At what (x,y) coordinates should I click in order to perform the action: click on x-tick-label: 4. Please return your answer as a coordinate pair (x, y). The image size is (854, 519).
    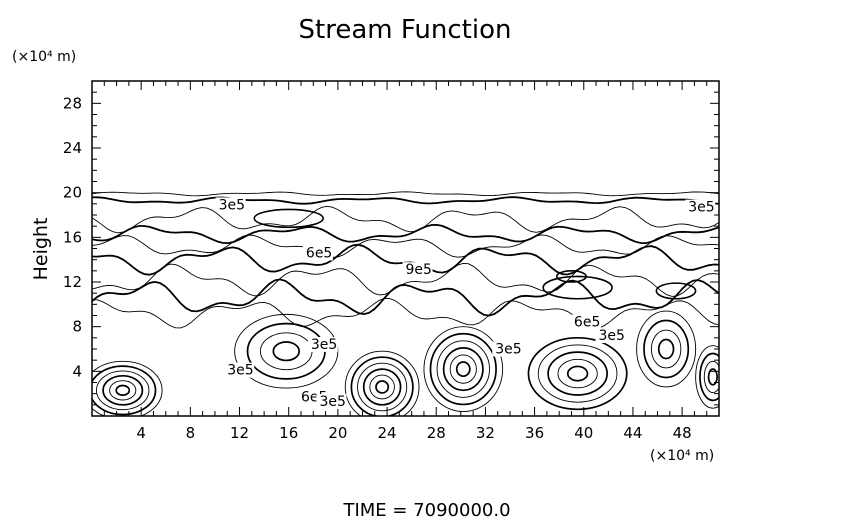
    Looking at the image, I should click on (141, 433).